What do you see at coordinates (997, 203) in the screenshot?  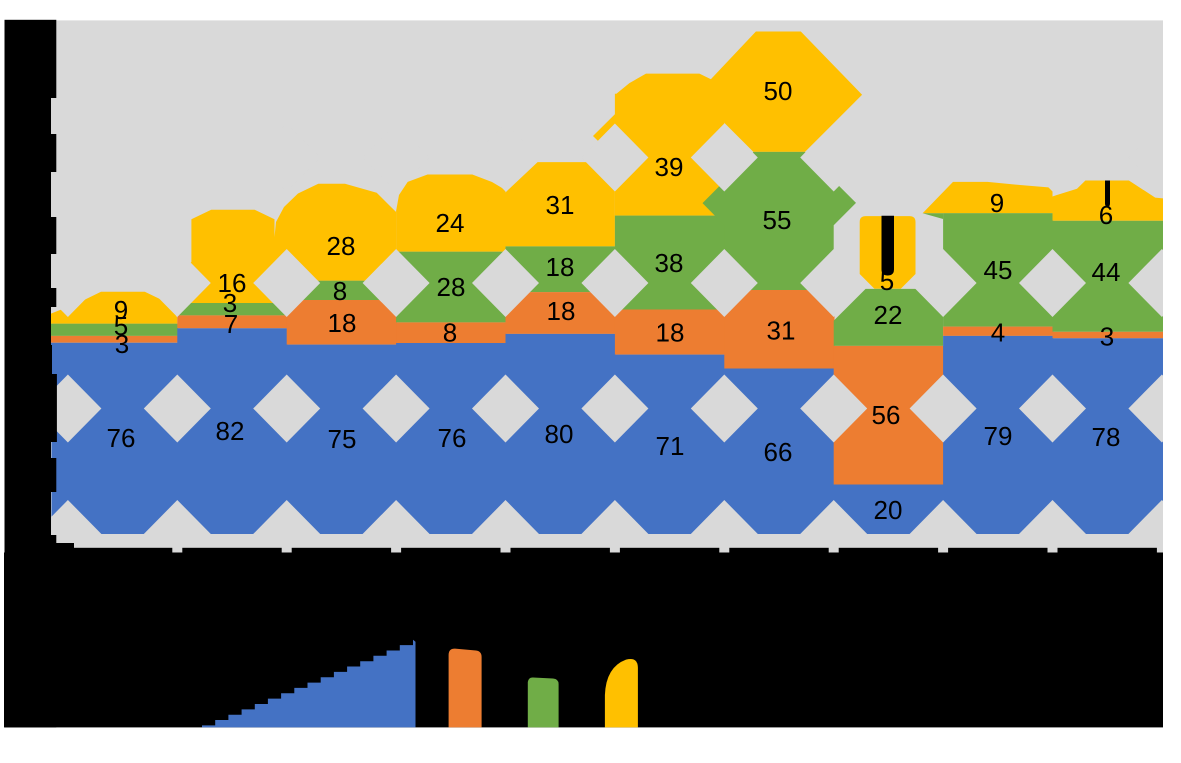 I see `svg-text: 9` at bounding box center [997, 203].